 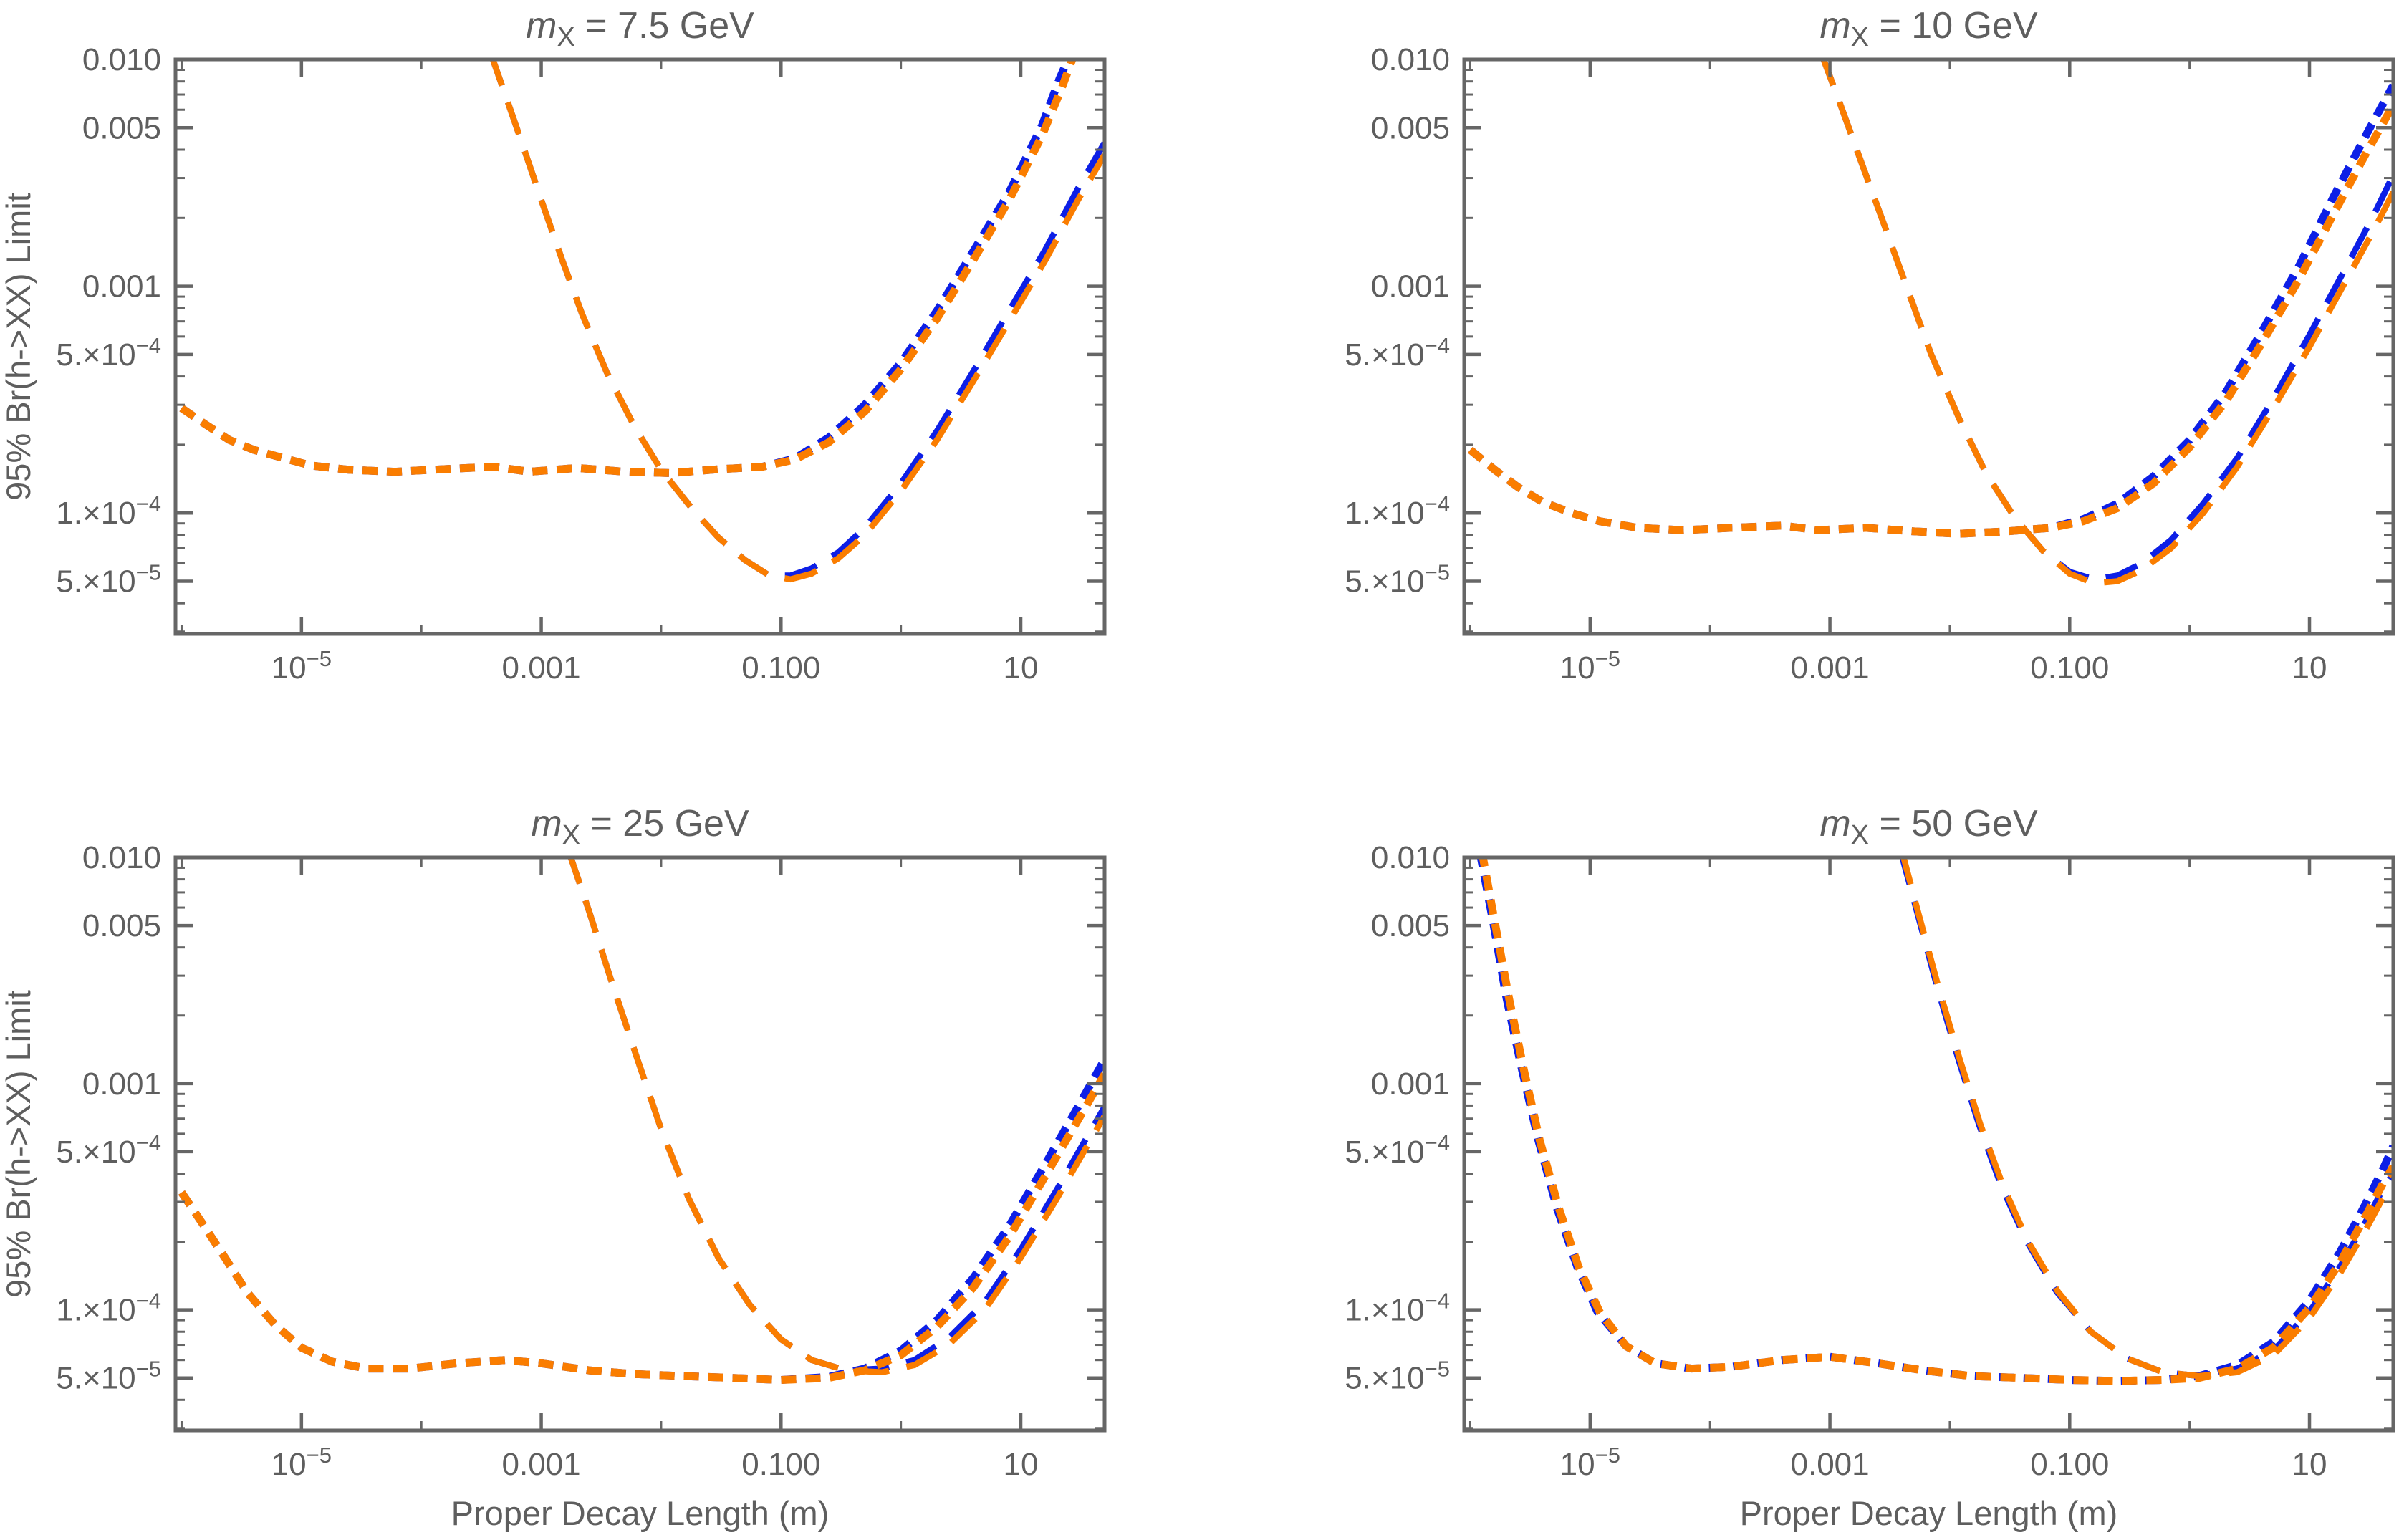 I want to click on plot-title: mX = 10 GeV, so click(x=1928, y=28).